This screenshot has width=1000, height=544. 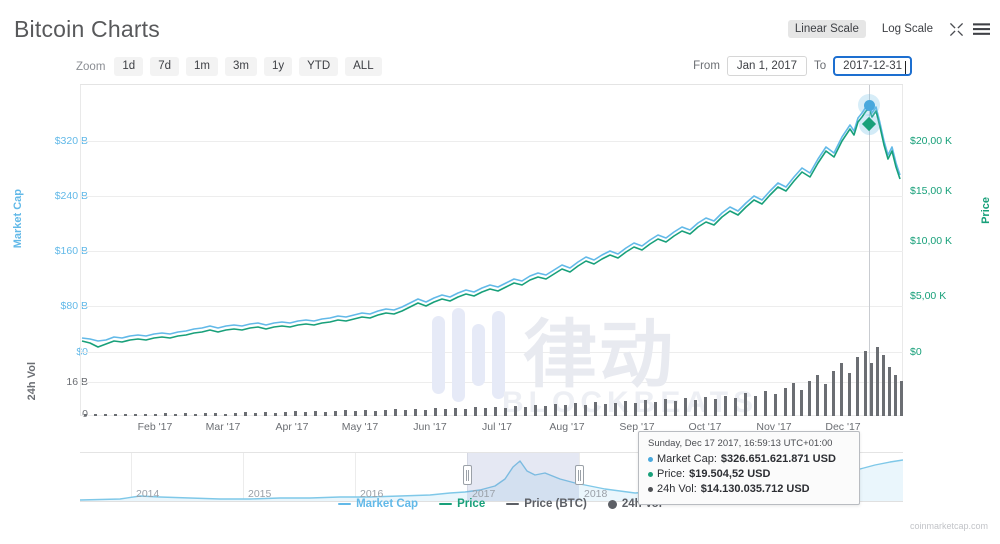 I want to click on navigator-handle-right, so click(x=579, y=475).